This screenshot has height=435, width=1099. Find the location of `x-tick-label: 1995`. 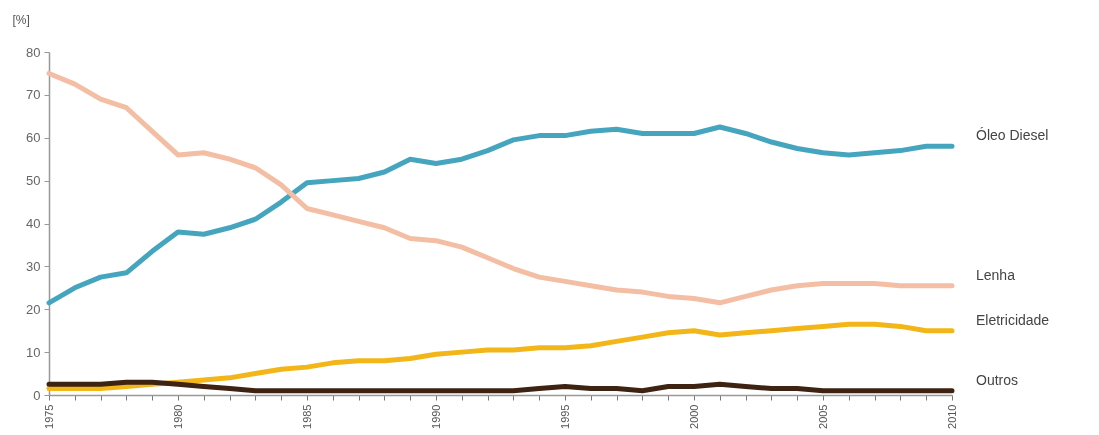

x-tick-label: 1995 is located at coordinates (564, 416).